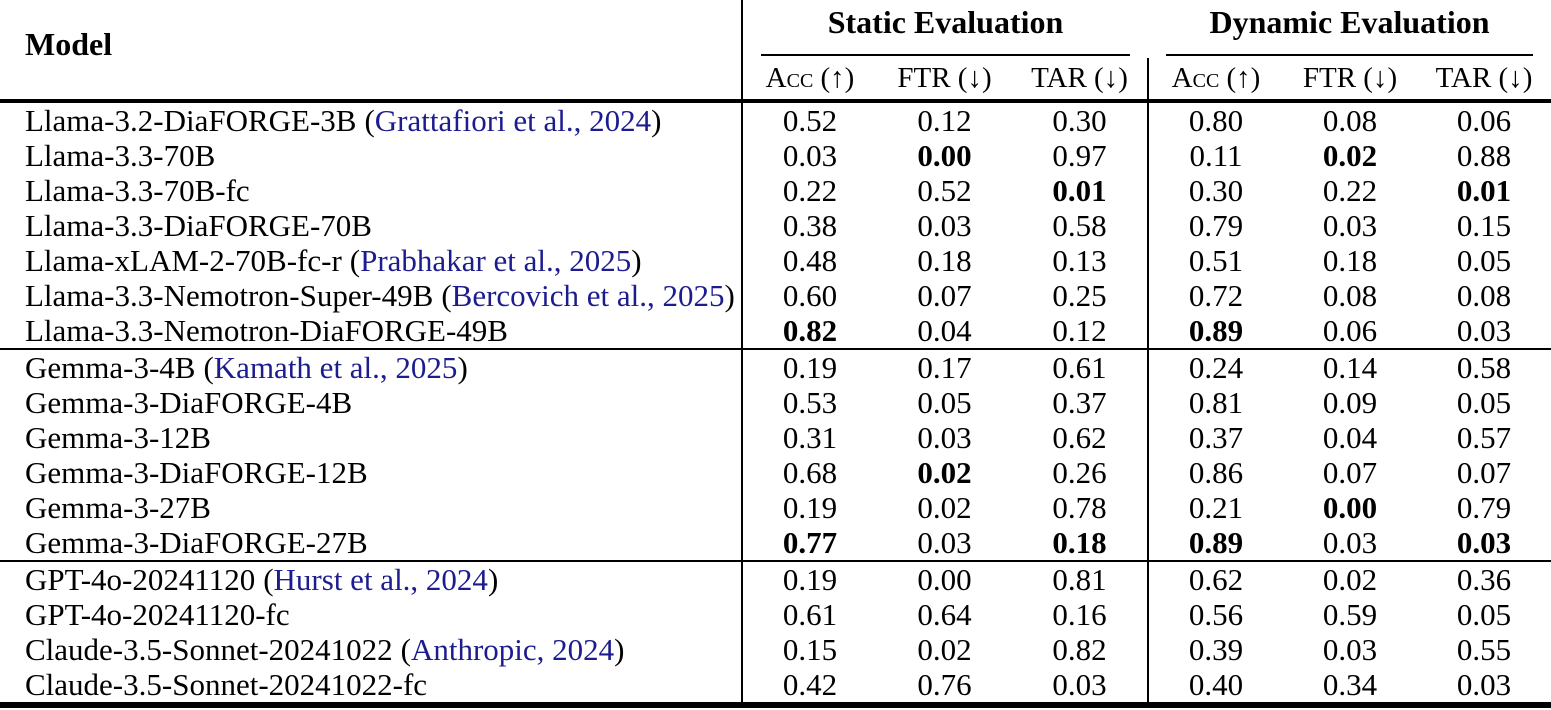 The width and height of the screenshot is (1551, 710). Describe the element at coordinates (810, 295) in the screenshot. I see `metric-value-static-acc: 0.60` at that location.